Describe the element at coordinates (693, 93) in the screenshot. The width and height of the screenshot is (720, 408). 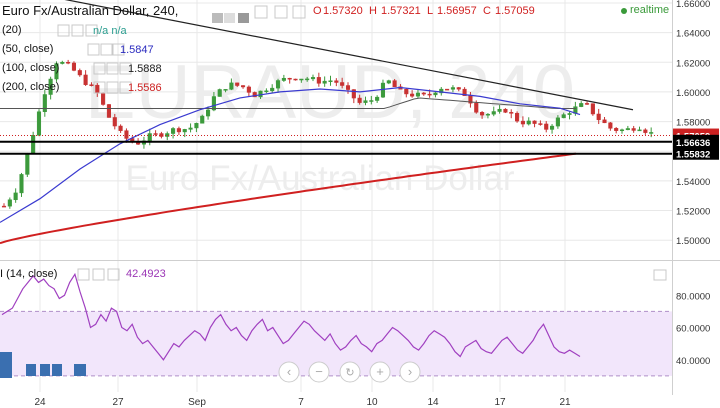
I see `price-axis-tick-label: 1.60000` at that location.